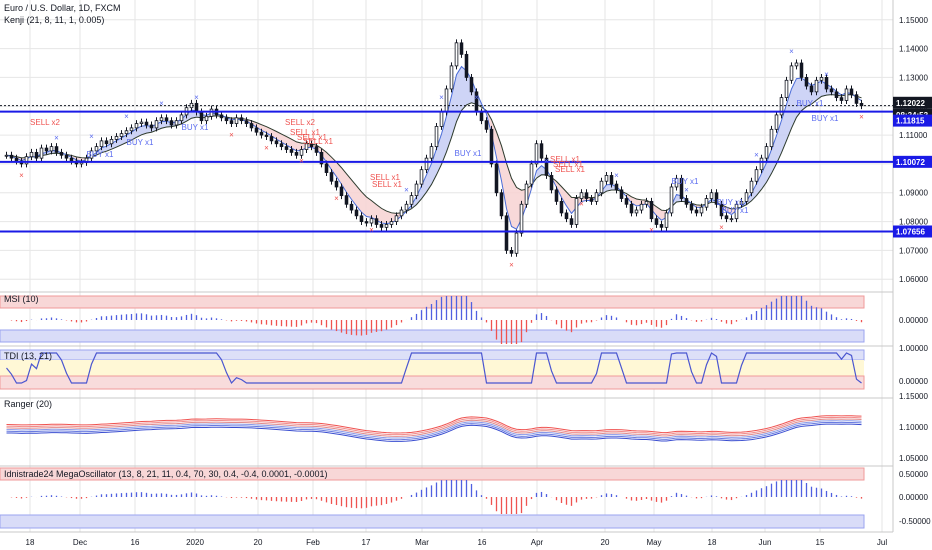  What do you see at coordinates (913, 193) in the screenshot?
I see `y-tick-label: 1.09000` at bounding box center [913, 193].